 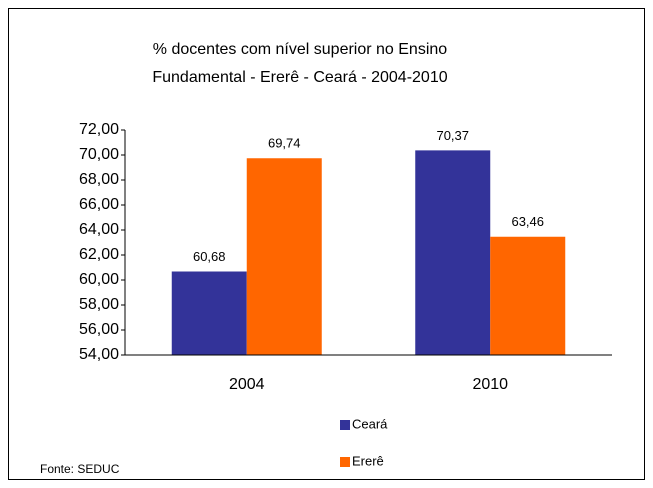 I want to click on data-label: 60,68, so click(x=209, y=256).